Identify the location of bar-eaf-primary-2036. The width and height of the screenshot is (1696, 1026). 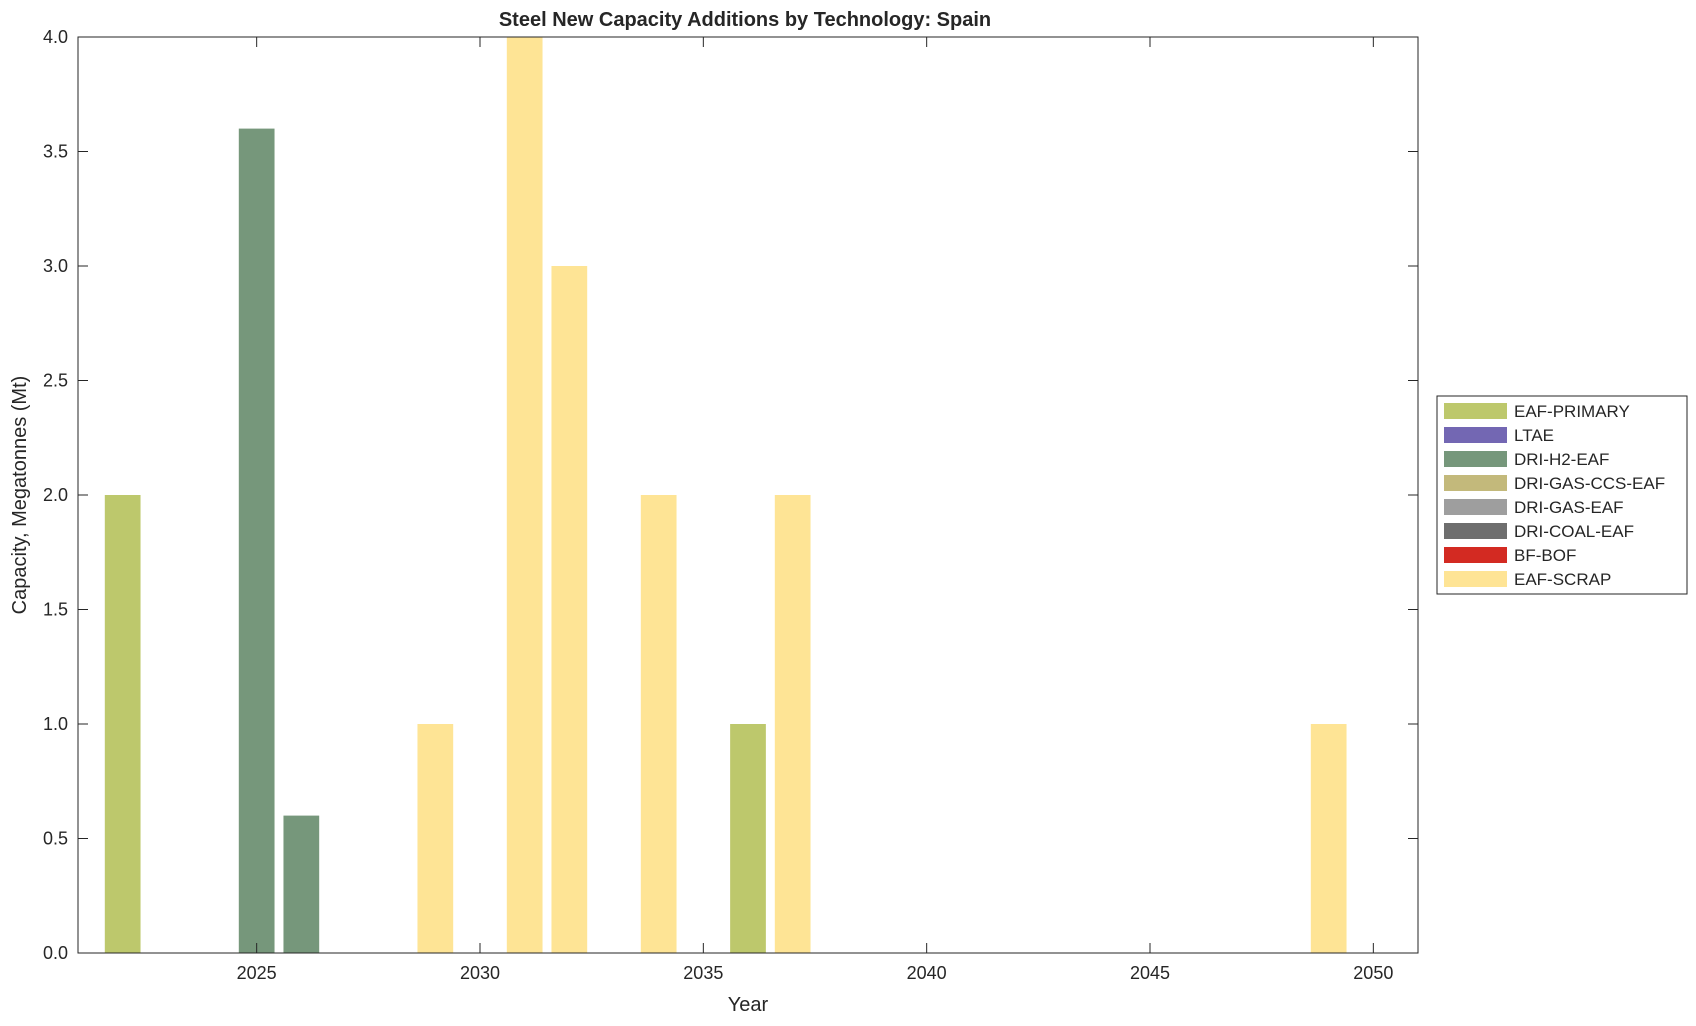
(748, 838).